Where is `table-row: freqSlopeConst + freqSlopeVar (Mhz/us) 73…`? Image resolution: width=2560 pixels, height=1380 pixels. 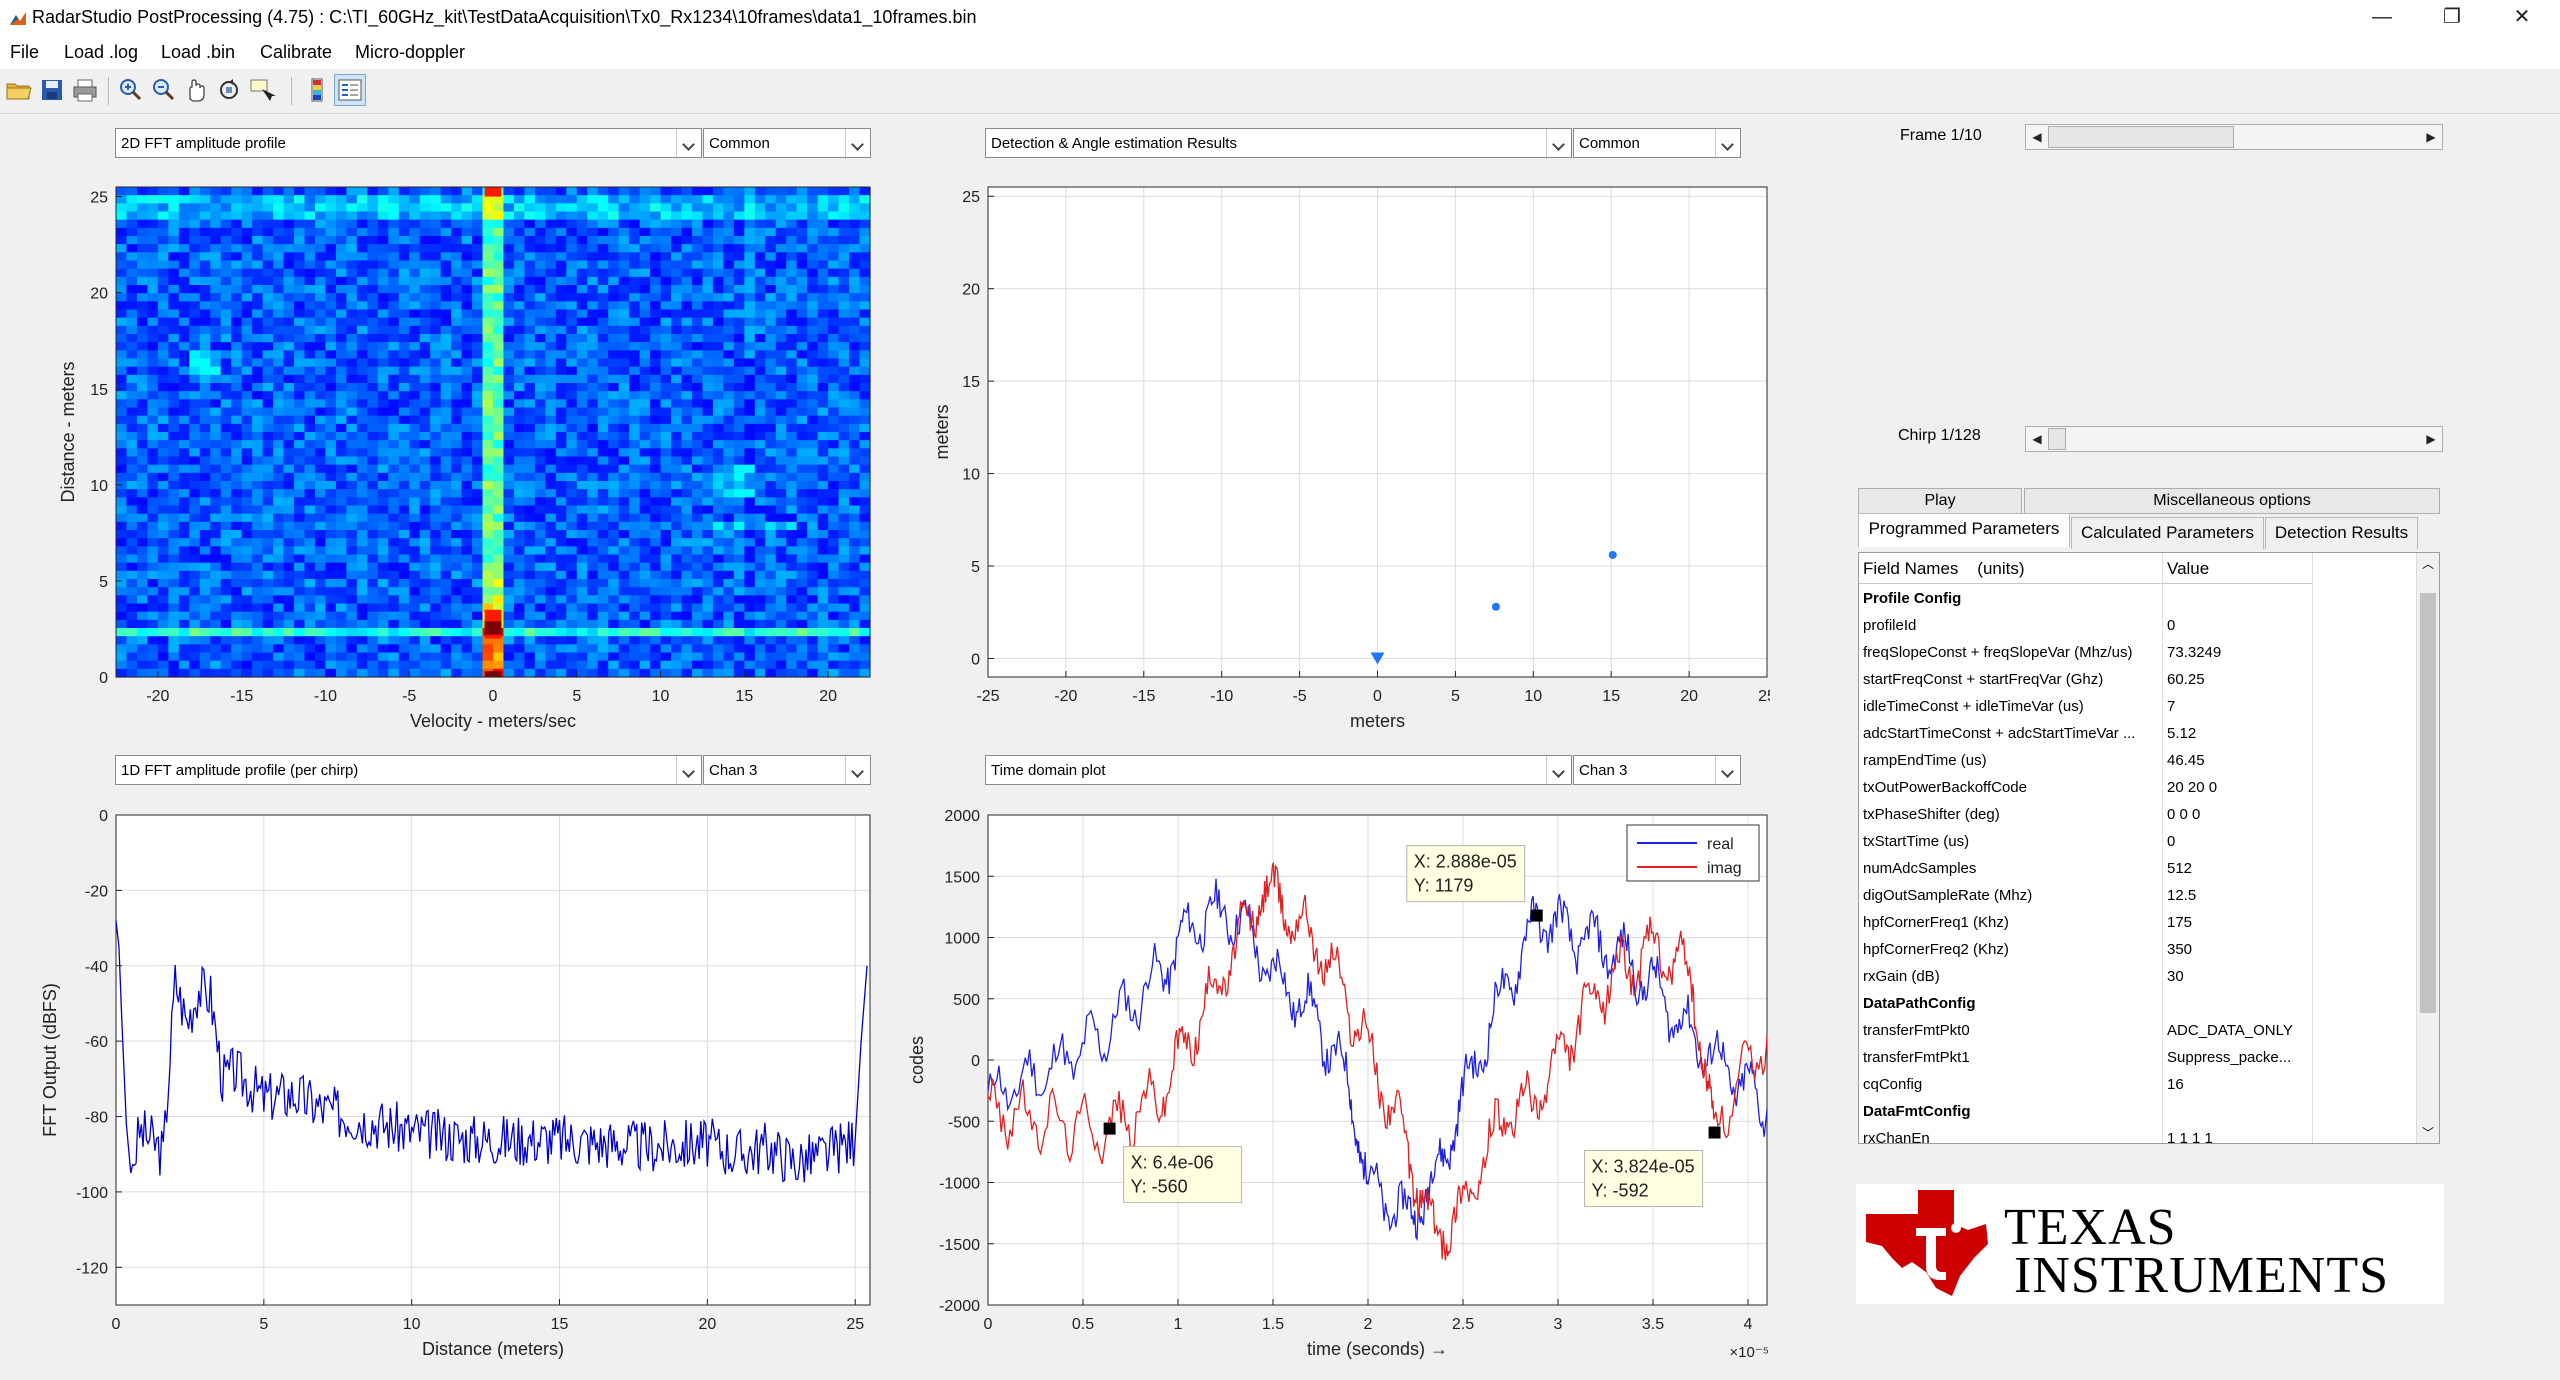 table-row: freqSlopeConst + freqSlopeVar (Mhz/us) 73… is located at coordinates (2139, 652).